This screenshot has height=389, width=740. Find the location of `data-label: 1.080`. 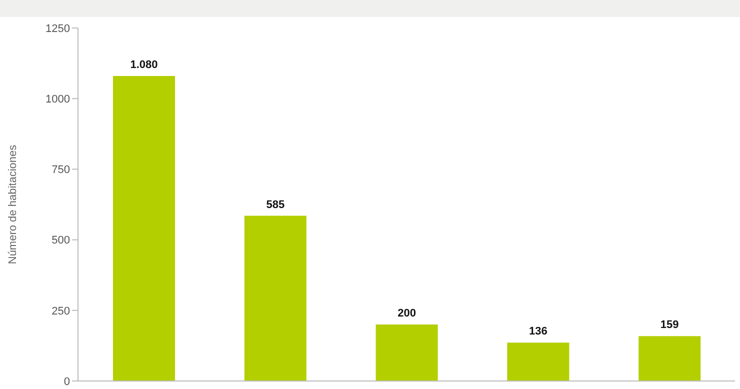

data-label: 1.080 is located at coordinates (144, 65).